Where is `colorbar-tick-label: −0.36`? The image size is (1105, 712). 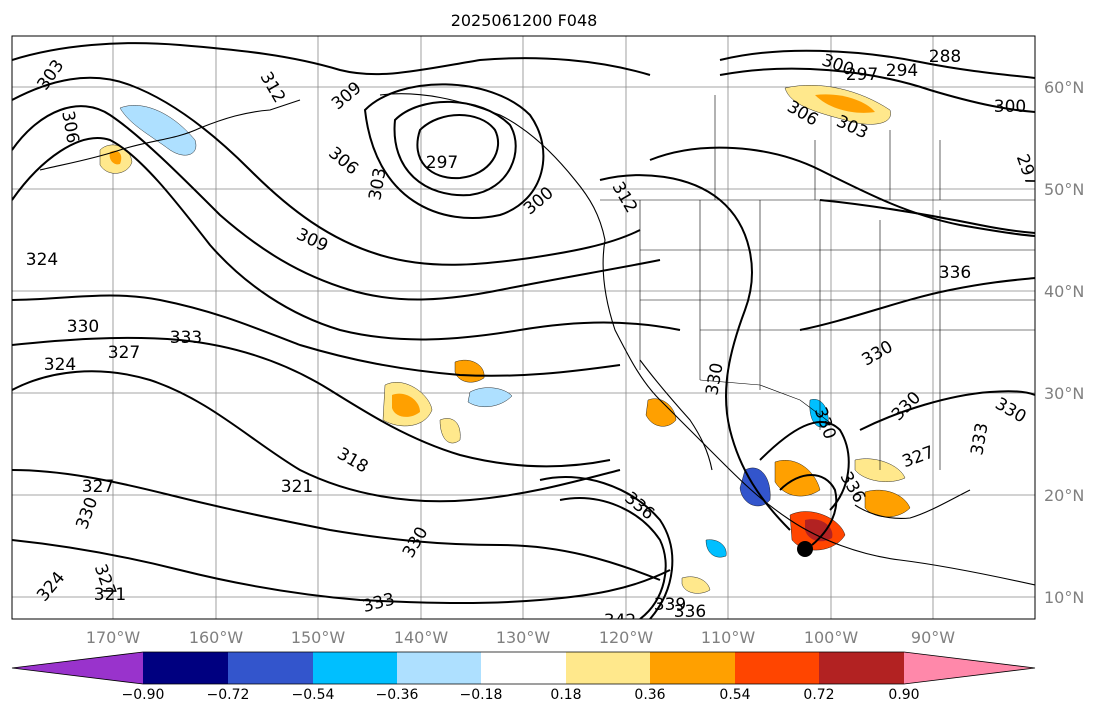
colorbar-tick-label: −0.36 is located at coordinates (397, 695).